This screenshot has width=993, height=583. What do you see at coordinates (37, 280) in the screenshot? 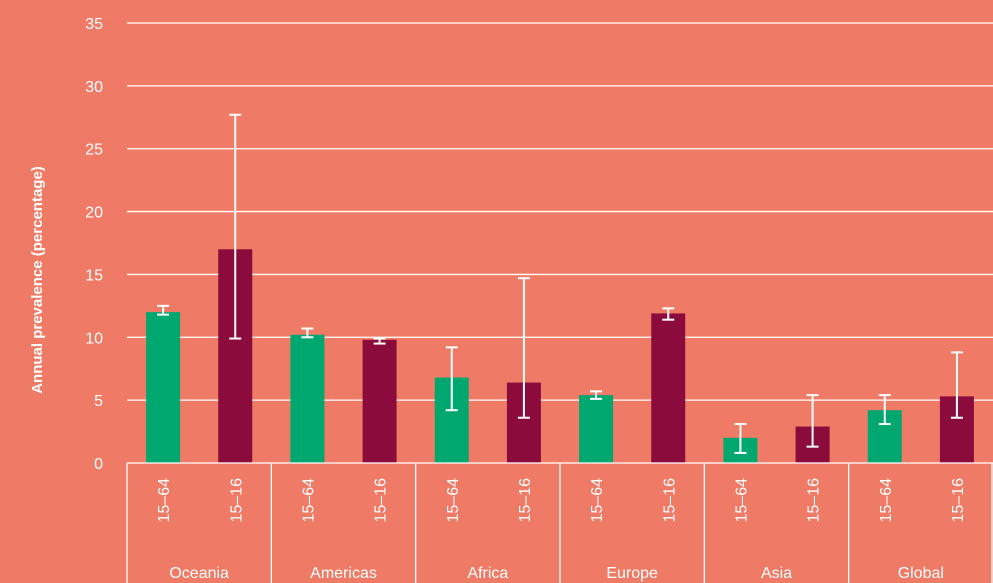
I see `y-axis-label: Annual prevalence (percentage)` at bounding box center [37, 280].